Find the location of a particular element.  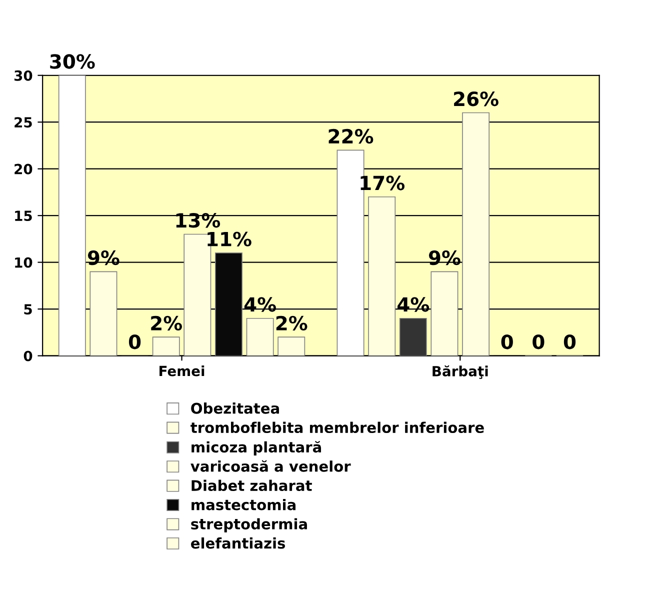

data-label: 11% is located at coordinates (230, 239).